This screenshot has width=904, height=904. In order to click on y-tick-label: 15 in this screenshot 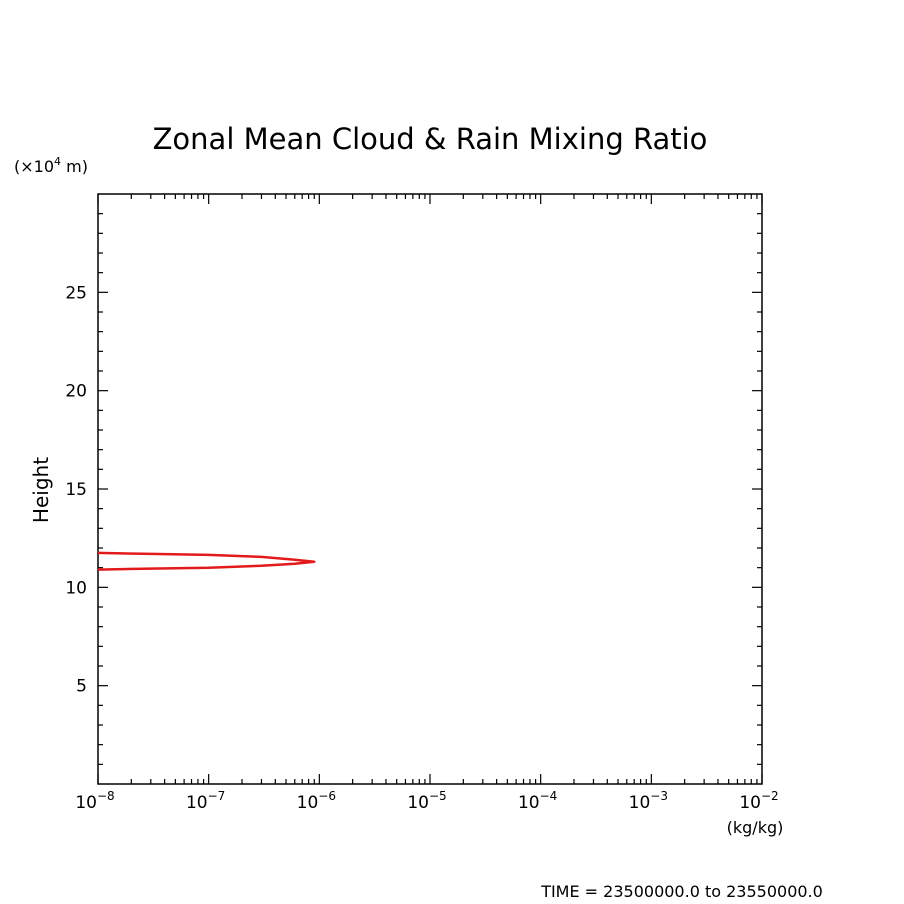, I will do `click(76, 490)`.